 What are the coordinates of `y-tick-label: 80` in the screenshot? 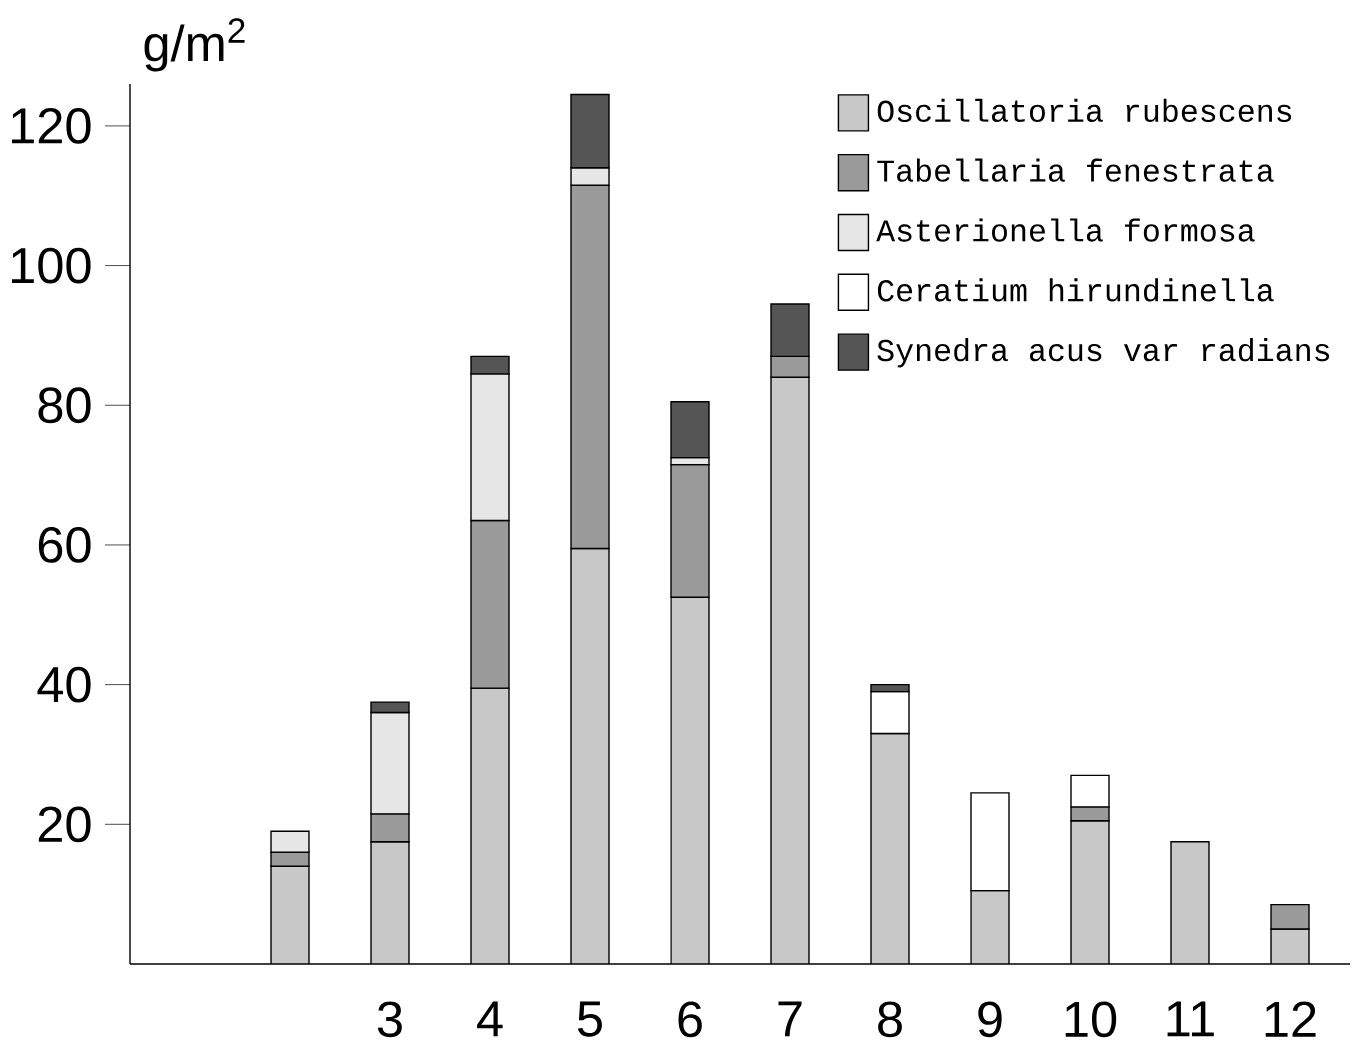 It's located at (64, 405).